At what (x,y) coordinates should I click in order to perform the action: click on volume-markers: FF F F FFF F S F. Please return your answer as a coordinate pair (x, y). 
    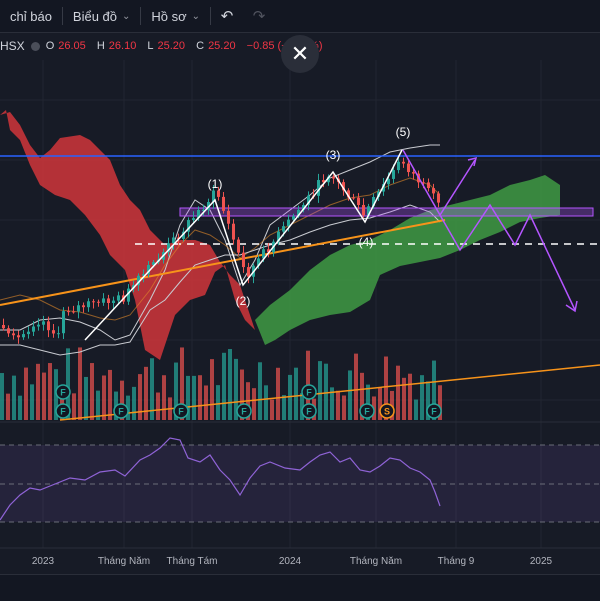
    Looking at the image, I should click on (248, 401).